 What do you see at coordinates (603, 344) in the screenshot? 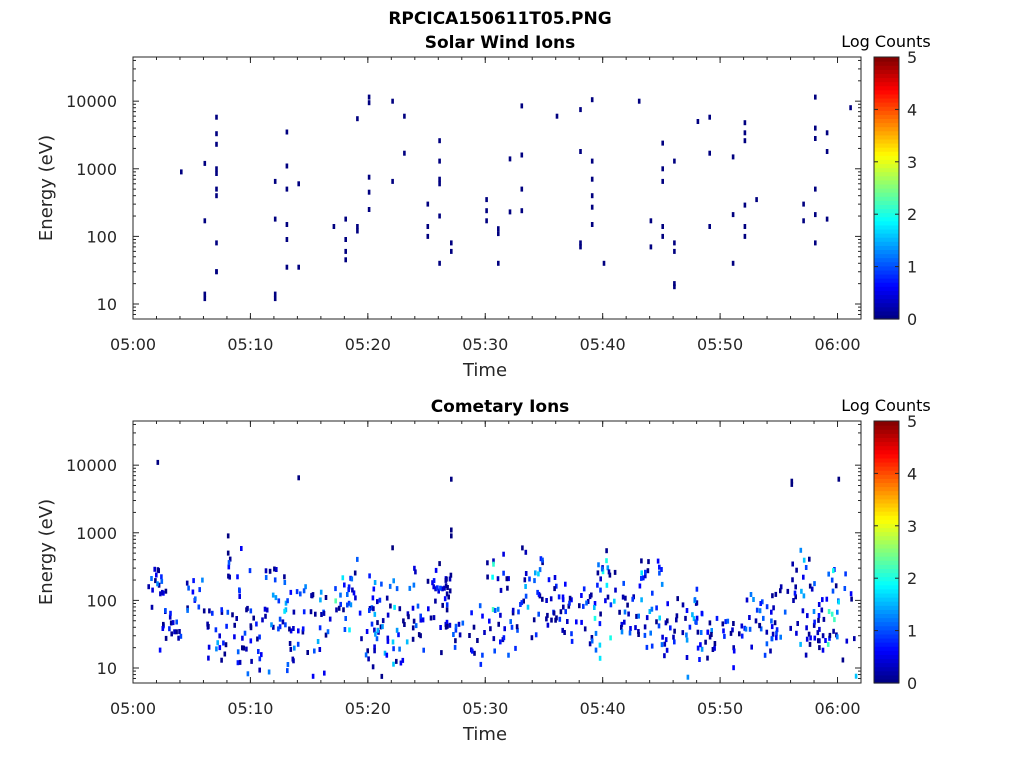
I see `x-tick-label: 05:40` at bounding box center [603, 344].